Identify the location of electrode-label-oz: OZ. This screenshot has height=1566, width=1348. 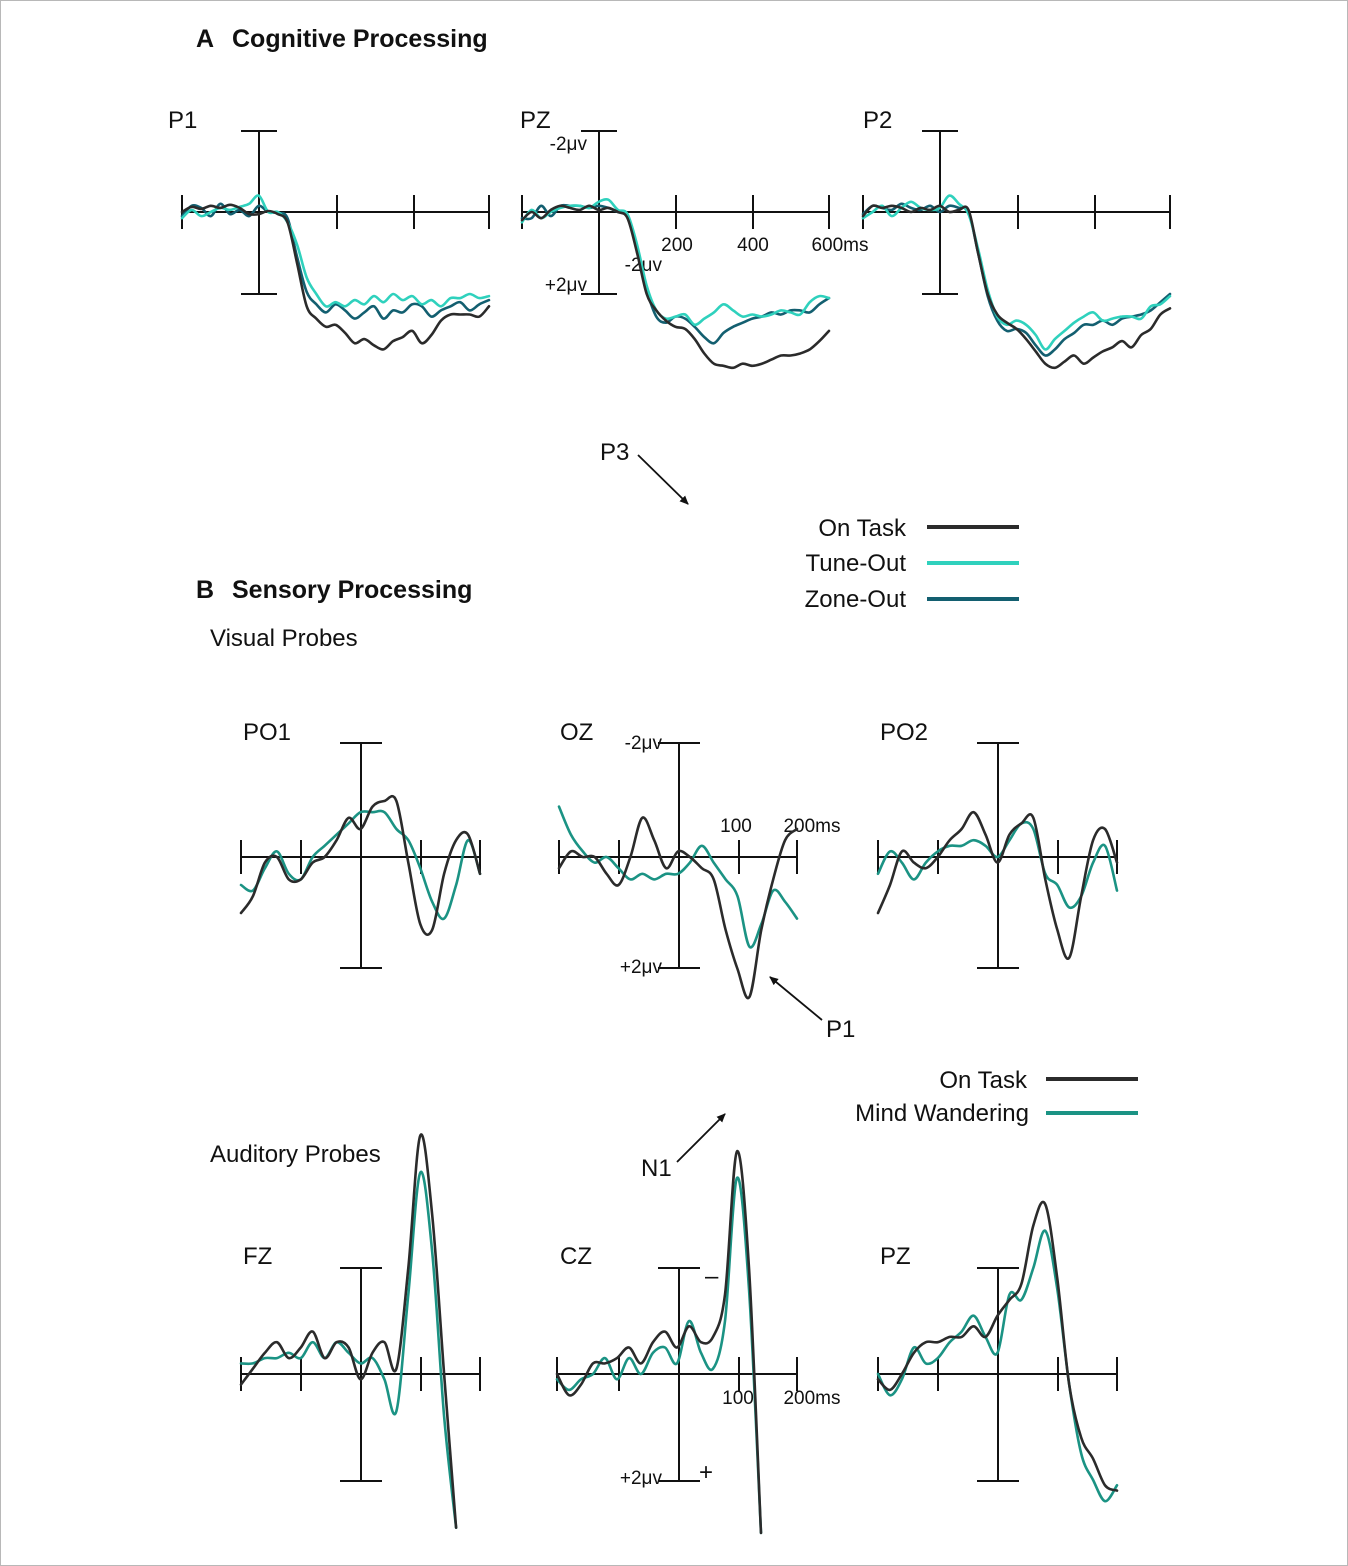
(576, 732).